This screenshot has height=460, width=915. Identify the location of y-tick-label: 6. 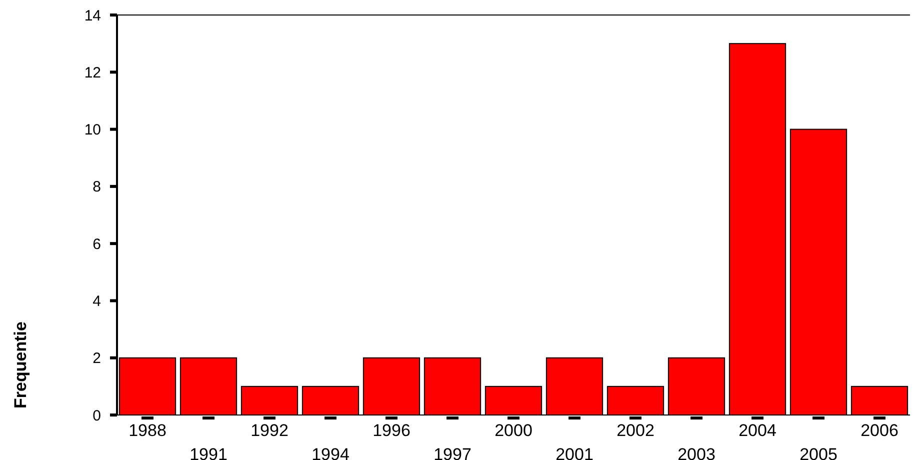
(96, 244).